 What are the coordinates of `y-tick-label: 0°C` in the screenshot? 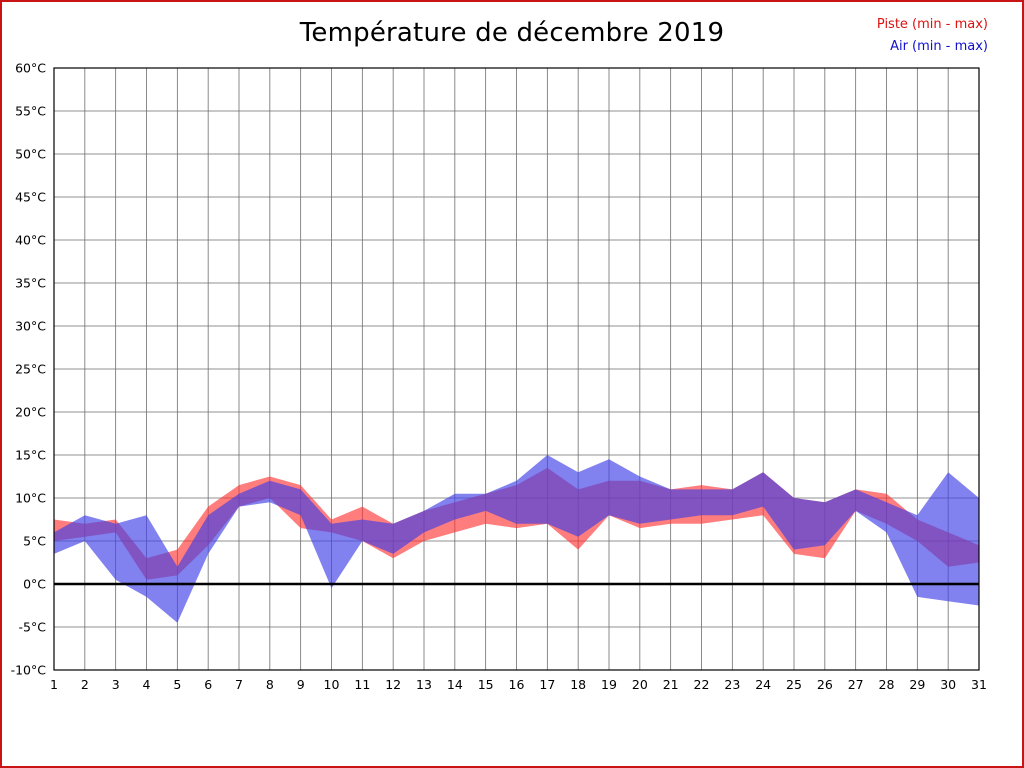 It's located at (34, 584).